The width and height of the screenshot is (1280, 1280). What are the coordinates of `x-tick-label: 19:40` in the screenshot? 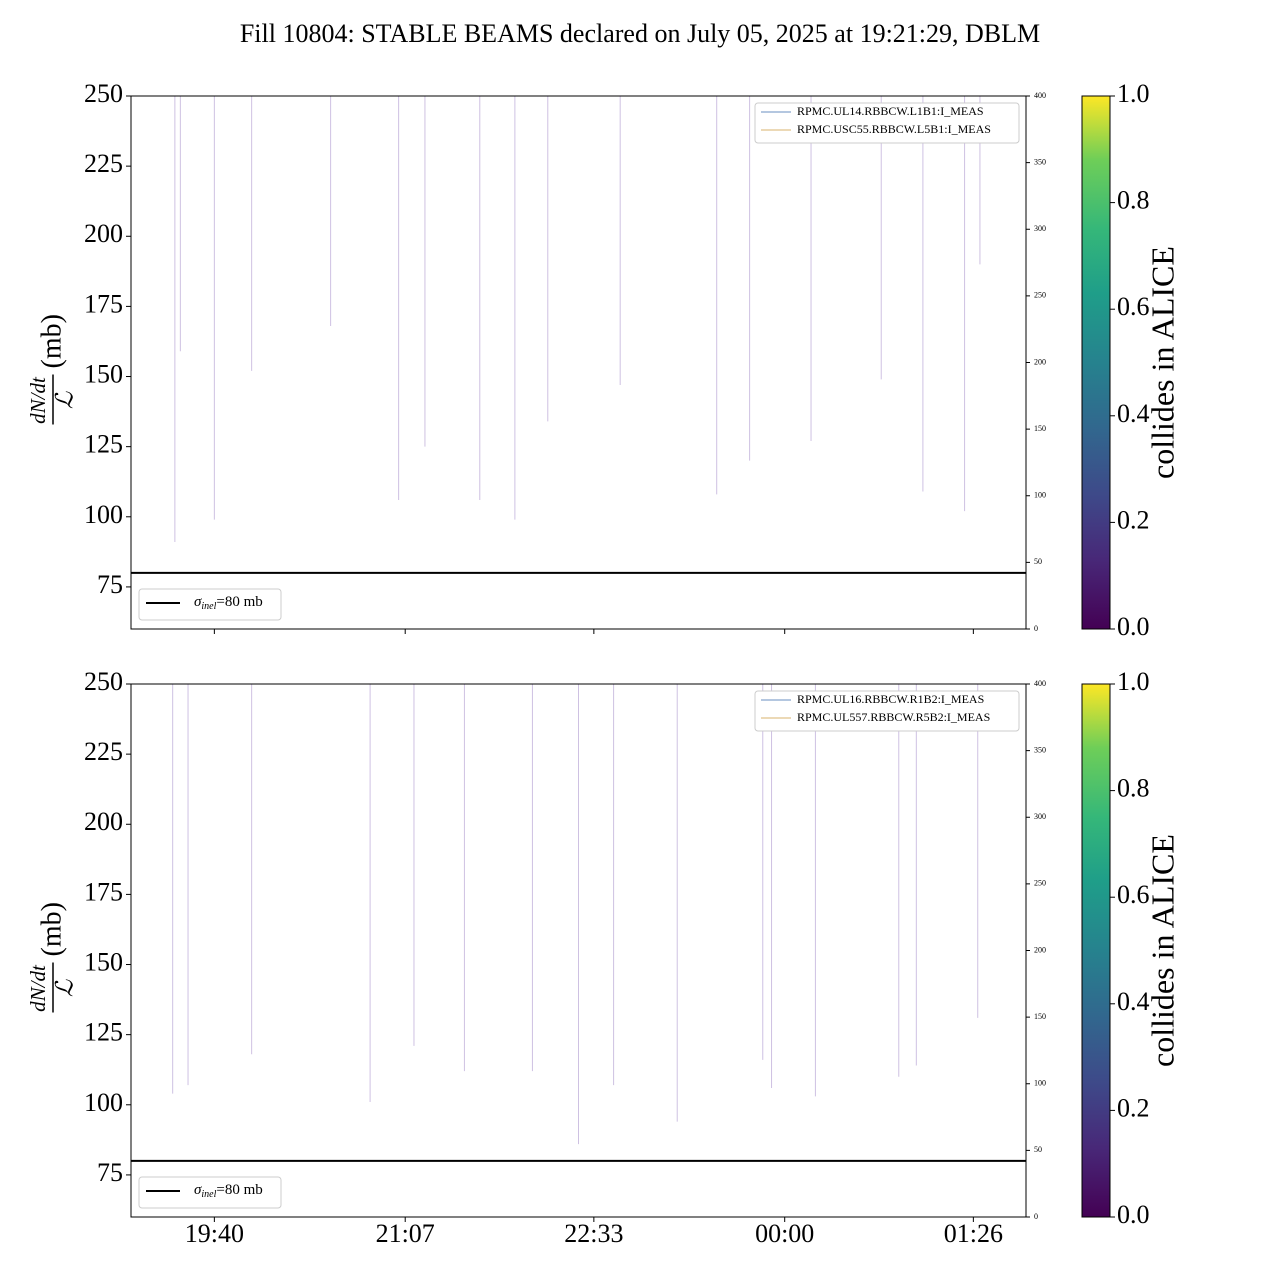 It's located at (214, 1233).